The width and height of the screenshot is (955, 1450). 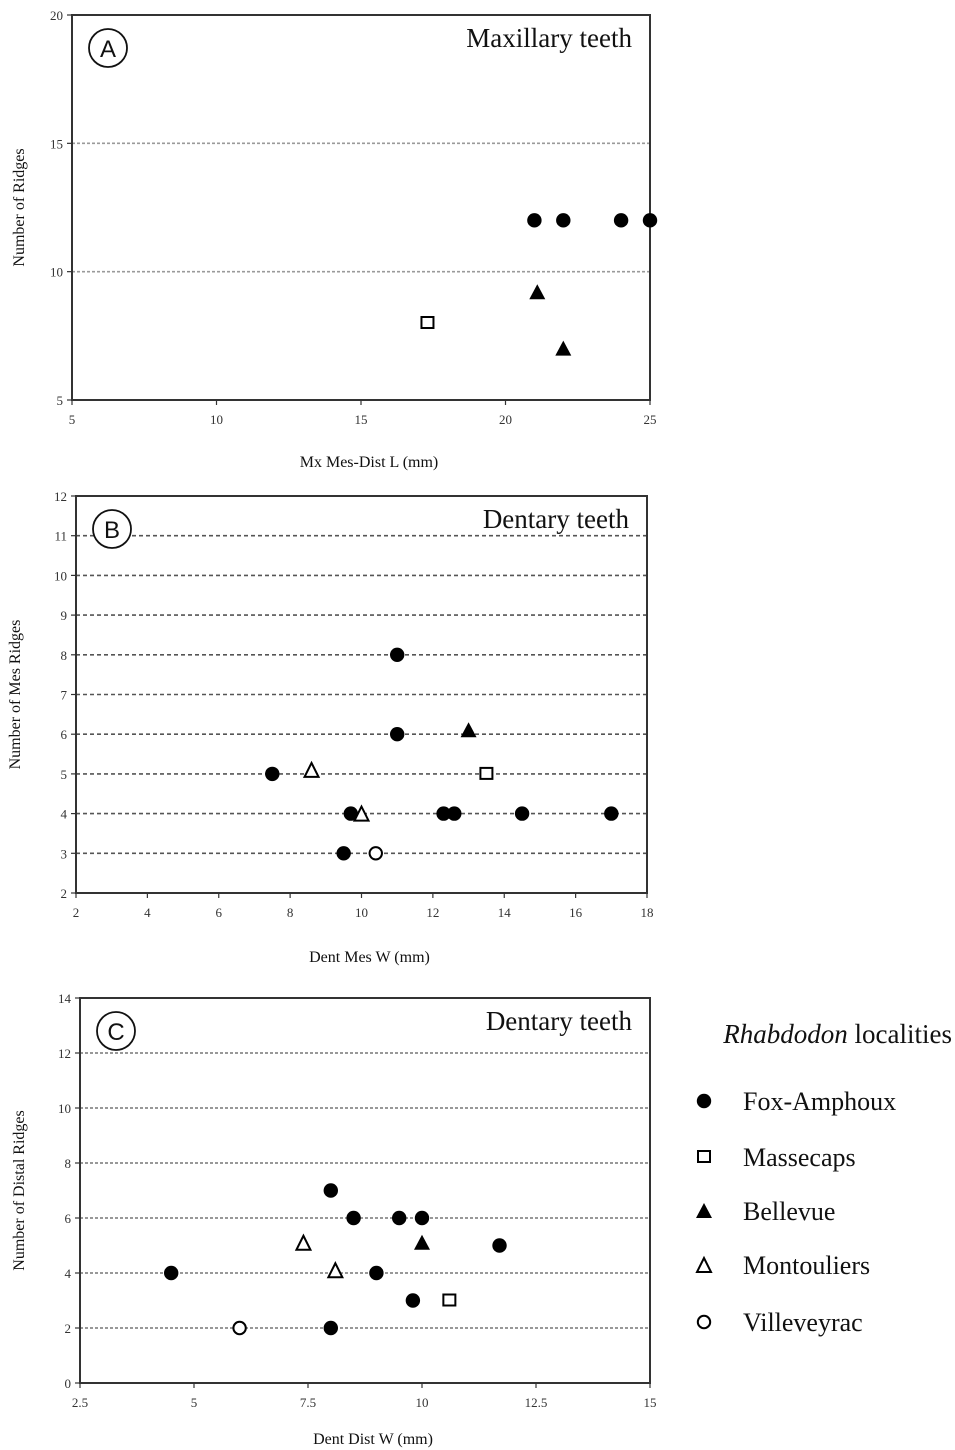 I want to click on legend-marker-mas, so click(x=704, y=1156).